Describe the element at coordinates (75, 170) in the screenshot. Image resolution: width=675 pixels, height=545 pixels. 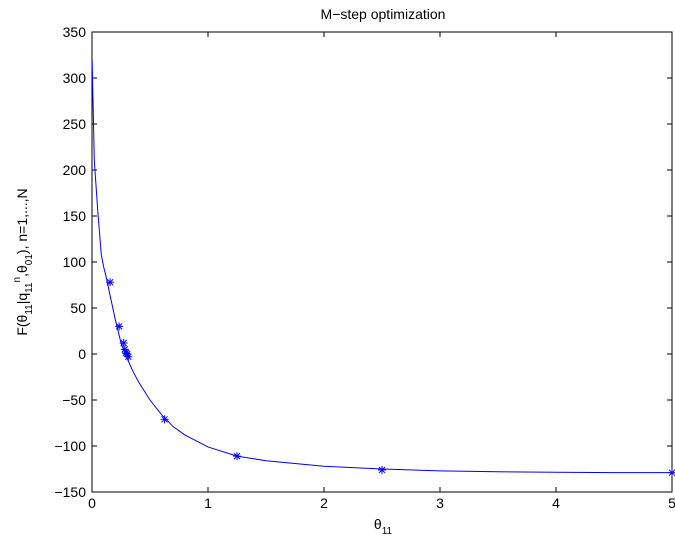
I see `y-tick-label: 200` at that location.